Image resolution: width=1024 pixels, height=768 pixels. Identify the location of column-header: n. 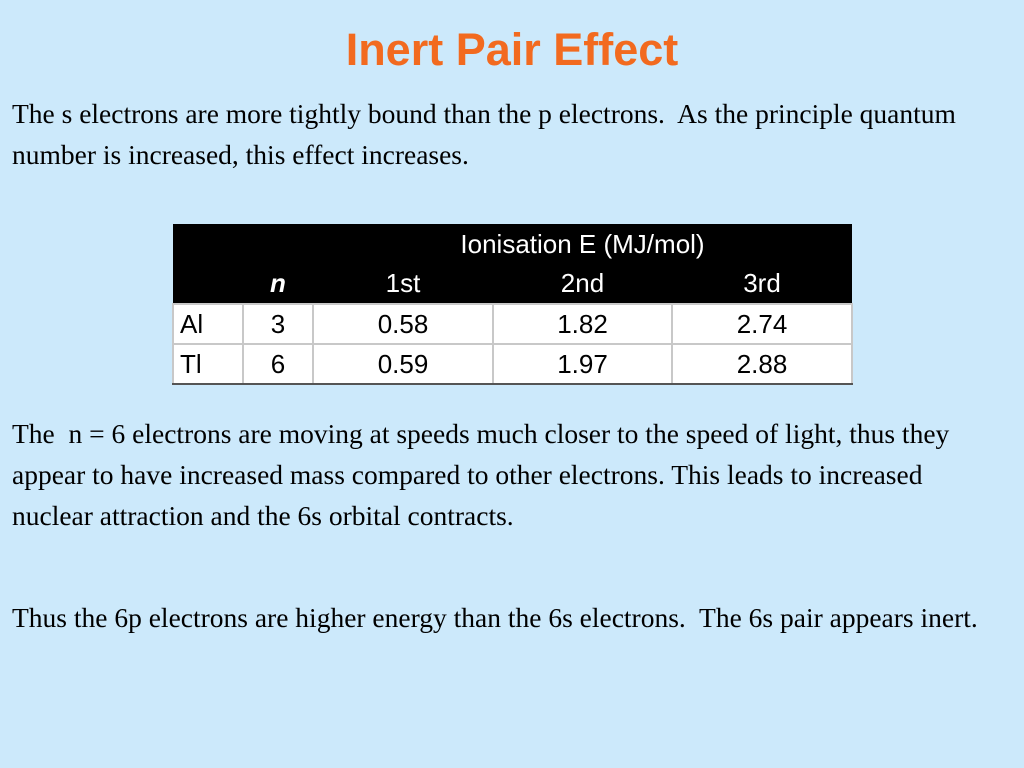
(278, 284).